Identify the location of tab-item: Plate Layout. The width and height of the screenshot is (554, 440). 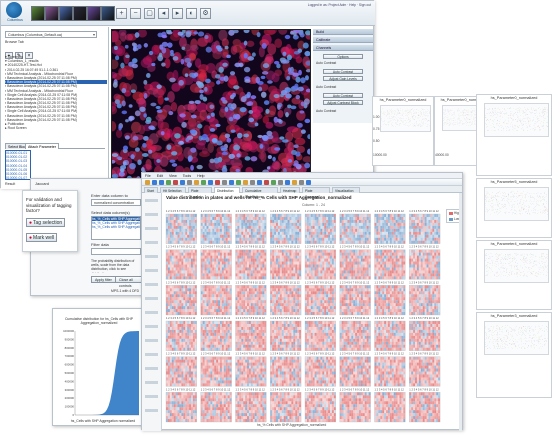
(200, 193).